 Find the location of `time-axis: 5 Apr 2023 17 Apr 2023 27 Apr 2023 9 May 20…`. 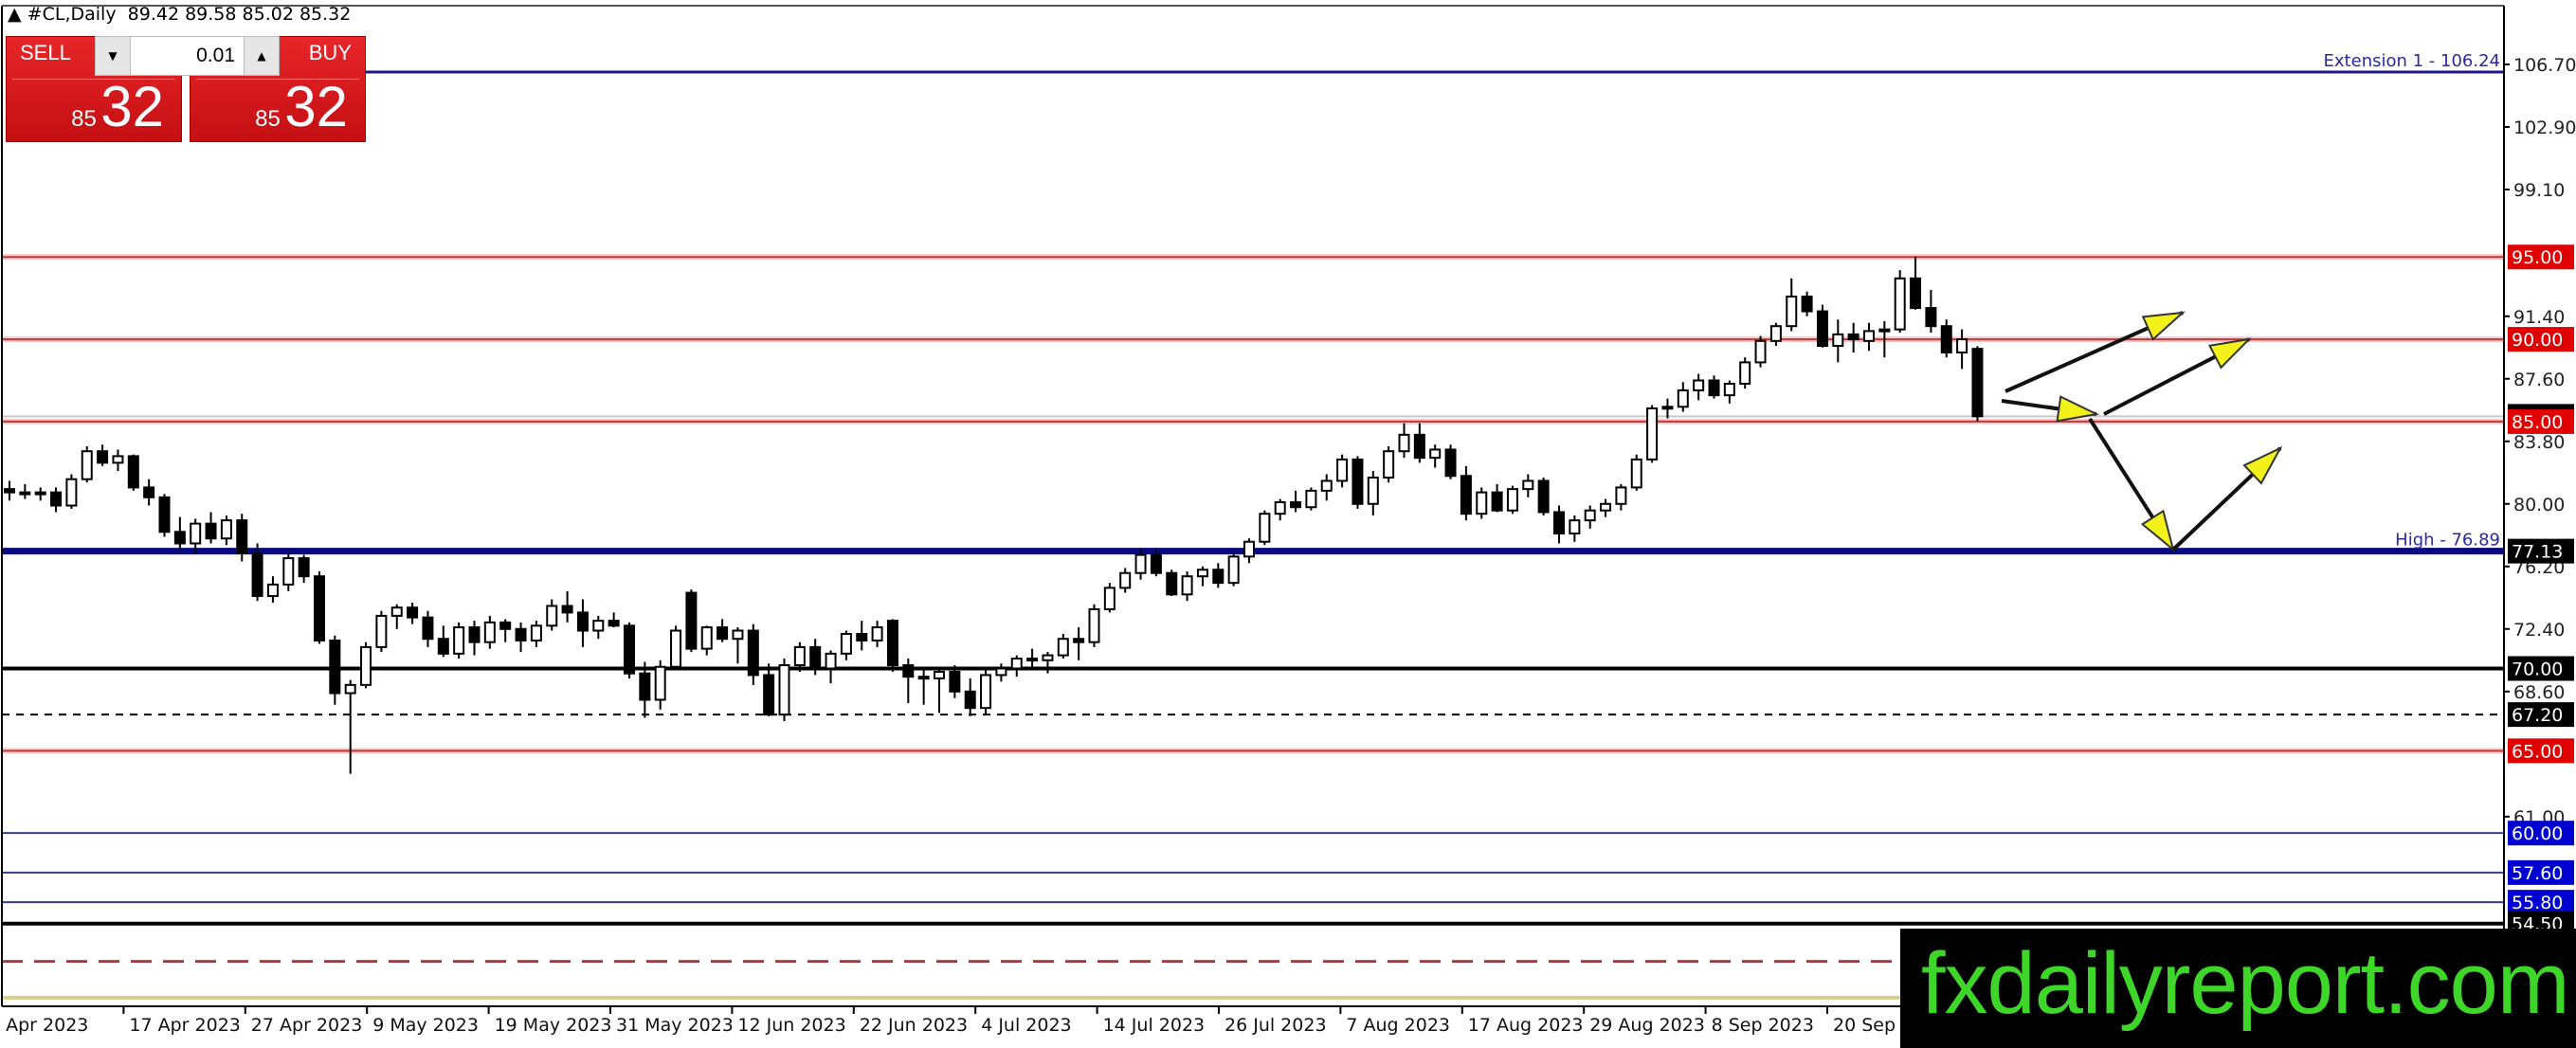

time-axis: 5 Apr 2023 17 Apr 2023 27 Apr 2023 9 May 20… is located at coordinates (962, 1021).